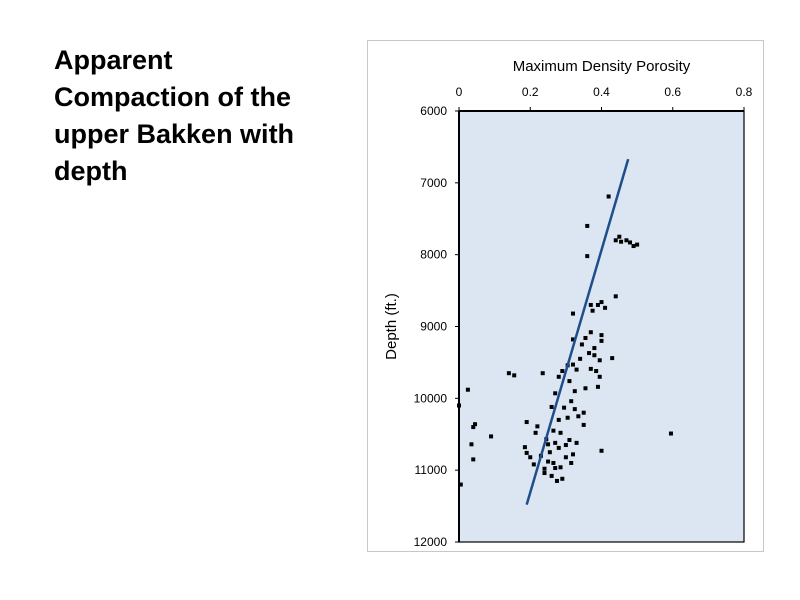  I want to click on x-tick-label: 0.6, so click(672, 92).